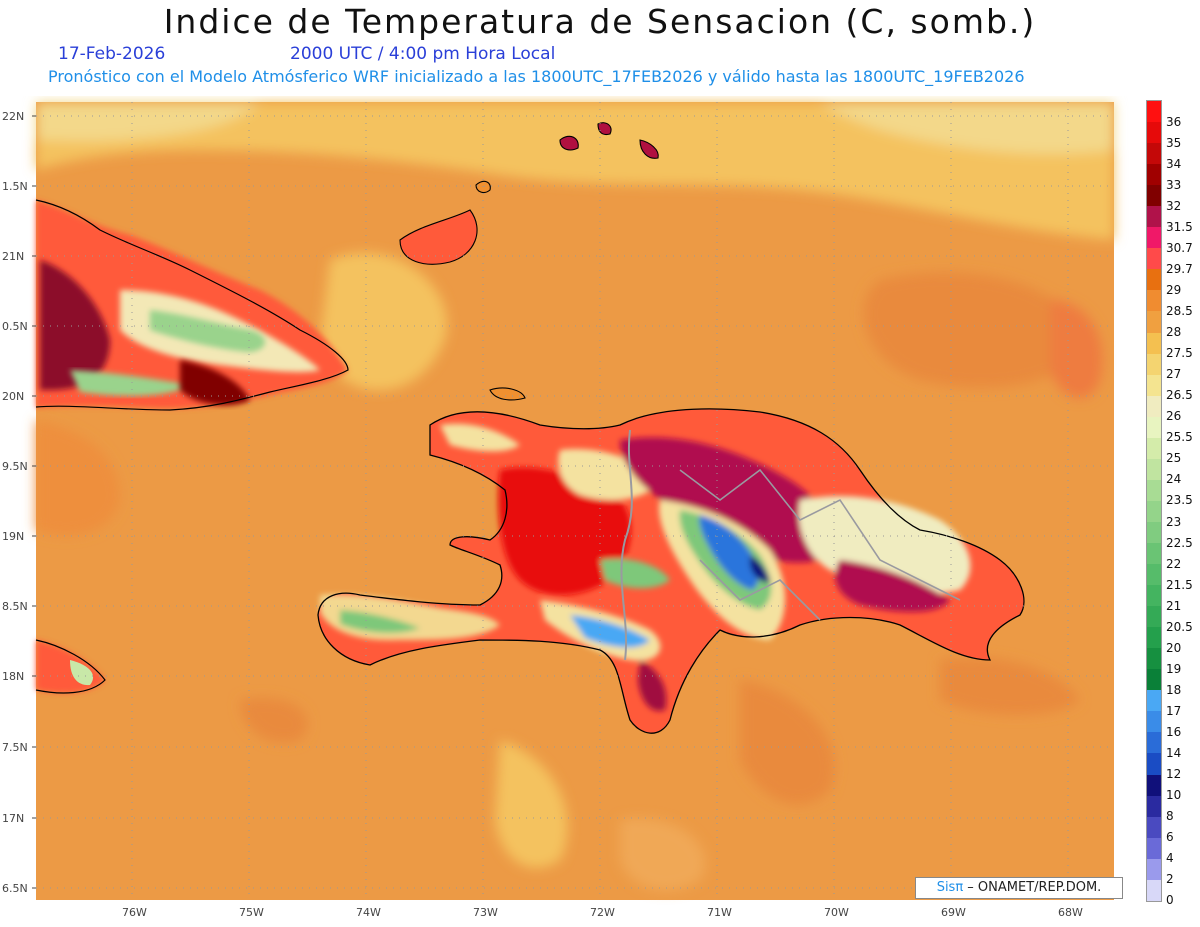  Describe the element at coordinates (251, 912) in the screenshot. I see `lon-label: 75W` at that location.